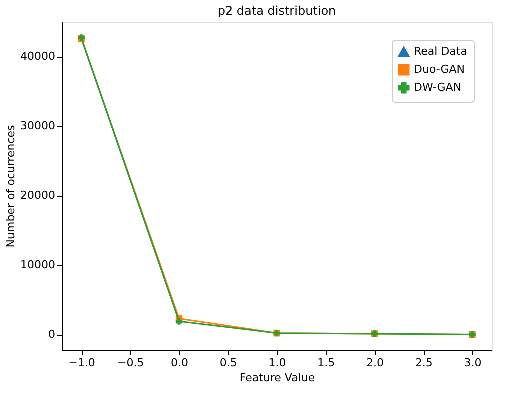  I want to click on chart-title: p2 data distribution, so click(277, 11).